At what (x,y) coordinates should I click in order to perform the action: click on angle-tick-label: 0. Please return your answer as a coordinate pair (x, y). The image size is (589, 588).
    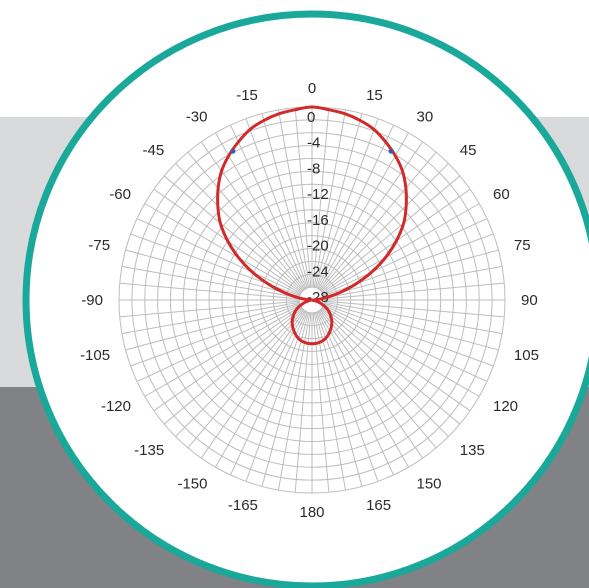
    Looking at the image, I should click on (312, 88).